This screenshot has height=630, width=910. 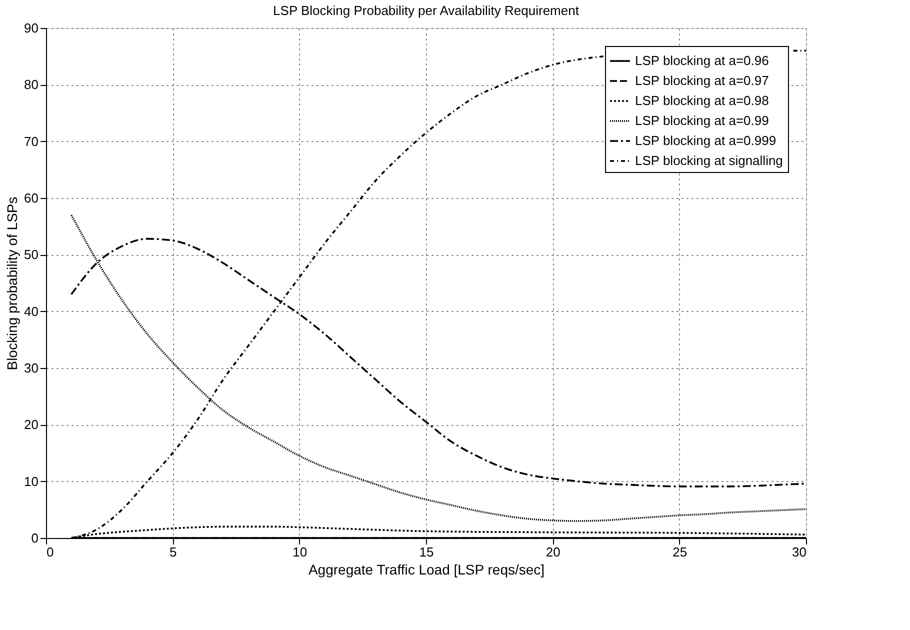 I want to click on x-axis-title: Aggregate Traffic Load [LSP reqs/sec], so click(x=426, y=570).